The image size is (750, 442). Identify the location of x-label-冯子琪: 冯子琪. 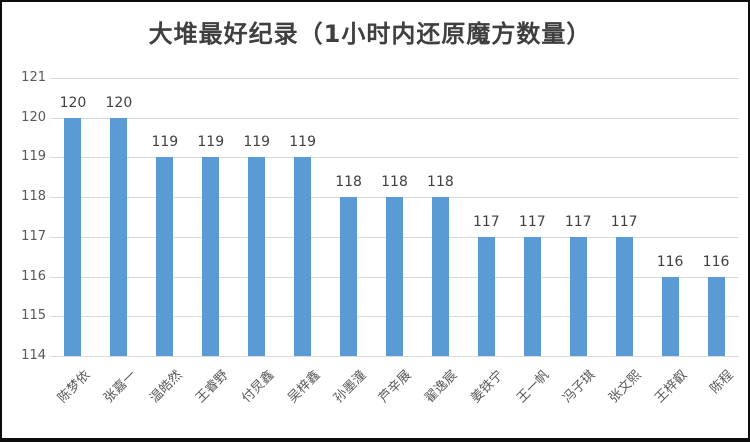
(579, 387).